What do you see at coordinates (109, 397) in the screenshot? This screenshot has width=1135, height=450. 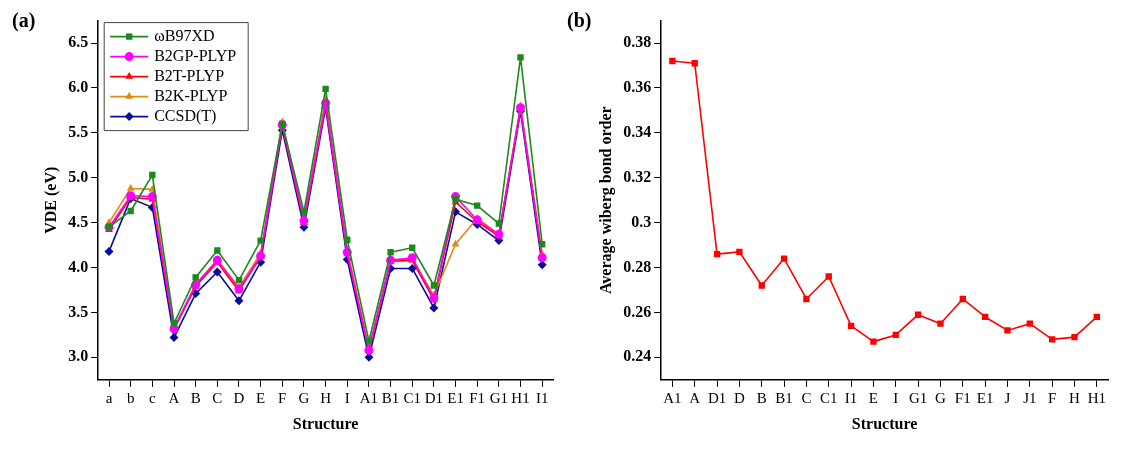 I see `x-tick-label: a` at bounding box center [109, 397].